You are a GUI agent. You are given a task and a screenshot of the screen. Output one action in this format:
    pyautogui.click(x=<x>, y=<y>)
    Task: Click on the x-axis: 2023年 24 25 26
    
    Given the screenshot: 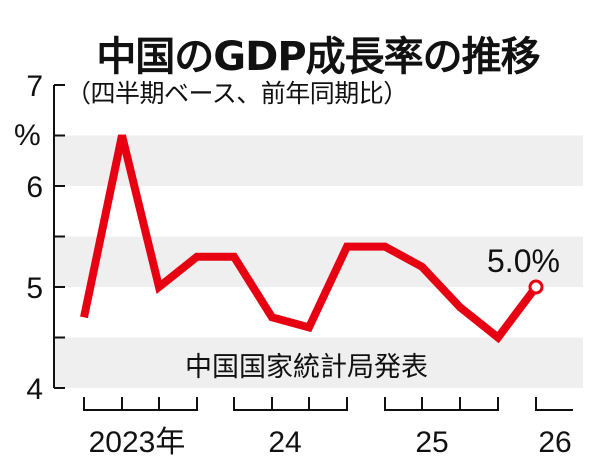 What is the action you would take?
    pyautogui.click(x=328, y=428)
    